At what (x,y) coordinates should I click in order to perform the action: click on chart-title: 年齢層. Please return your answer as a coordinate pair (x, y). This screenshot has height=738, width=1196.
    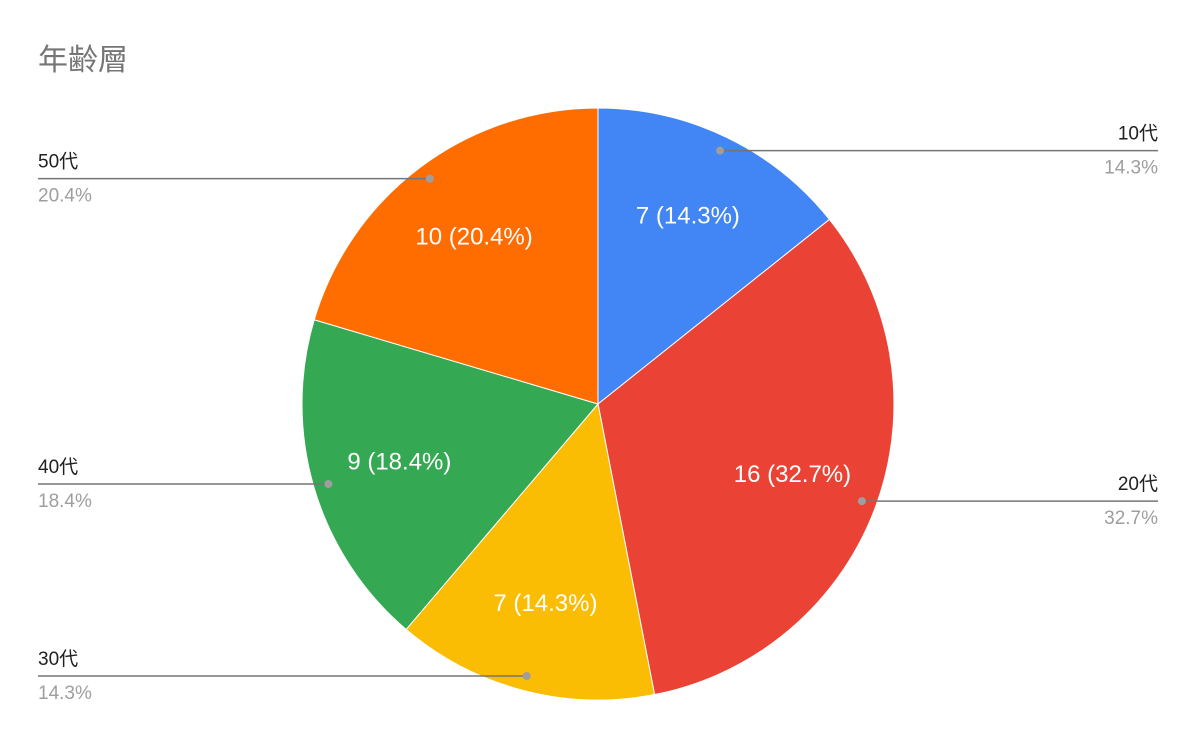
    Looking at the image, I should click on (83, 60).